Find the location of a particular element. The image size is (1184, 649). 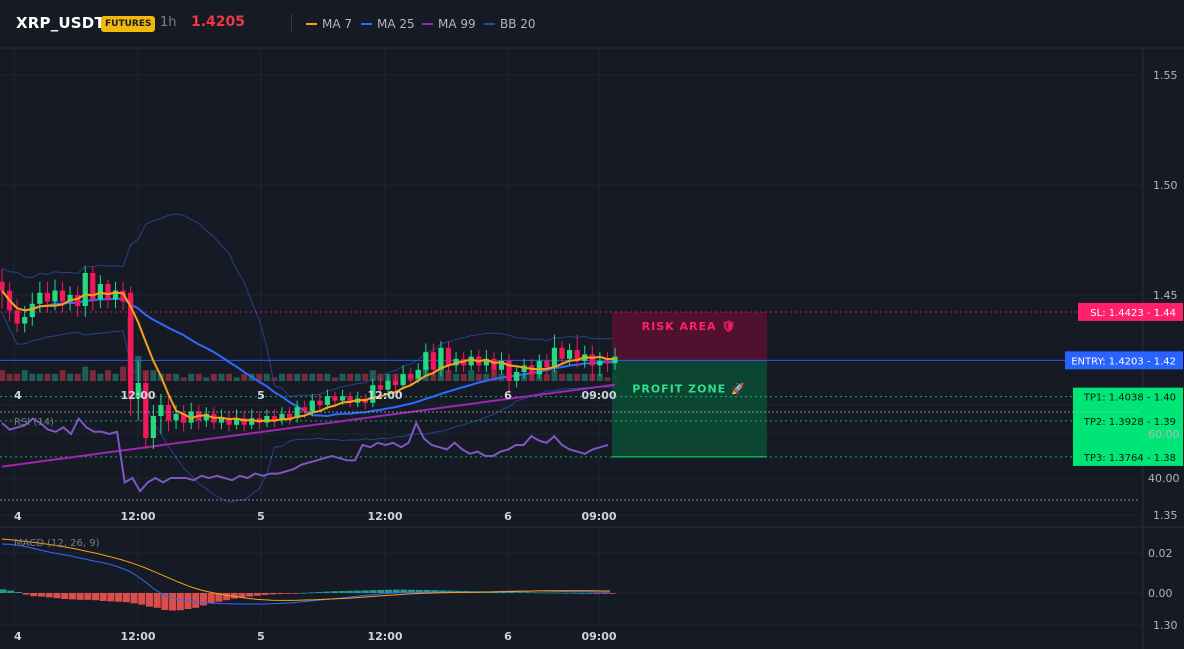

legend-ma99: MA 99 is located at coordinates (449, 24).